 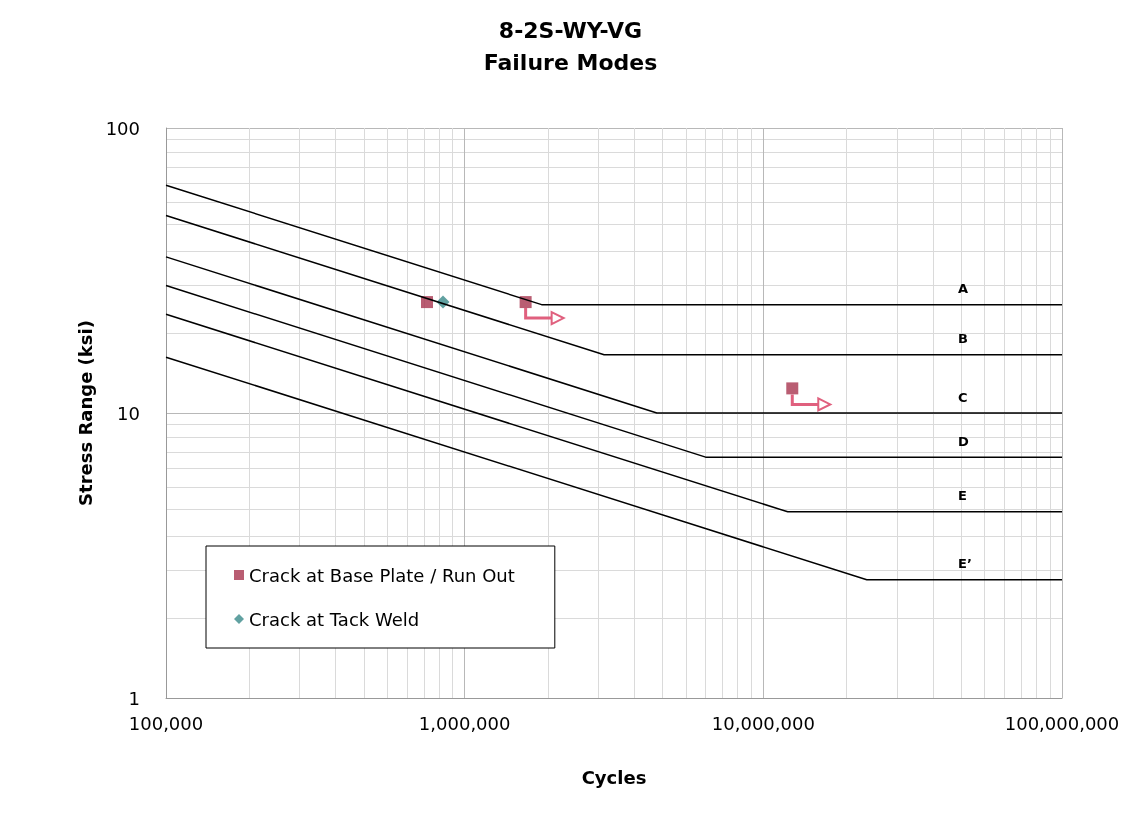 I want to click on legend-label: Crack at Base Plate / Run Out, so click(x=382, y=575).